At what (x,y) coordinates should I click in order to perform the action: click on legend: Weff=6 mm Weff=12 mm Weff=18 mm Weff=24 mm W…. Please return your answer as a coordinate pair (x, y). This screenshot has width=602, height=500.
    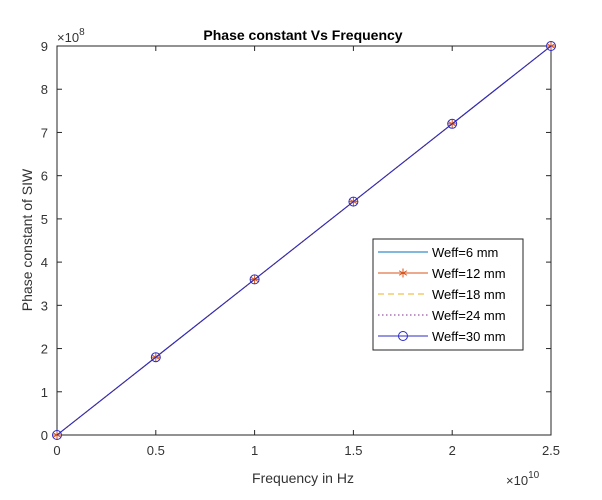
    Looking at the image, I should click on (448, 294).